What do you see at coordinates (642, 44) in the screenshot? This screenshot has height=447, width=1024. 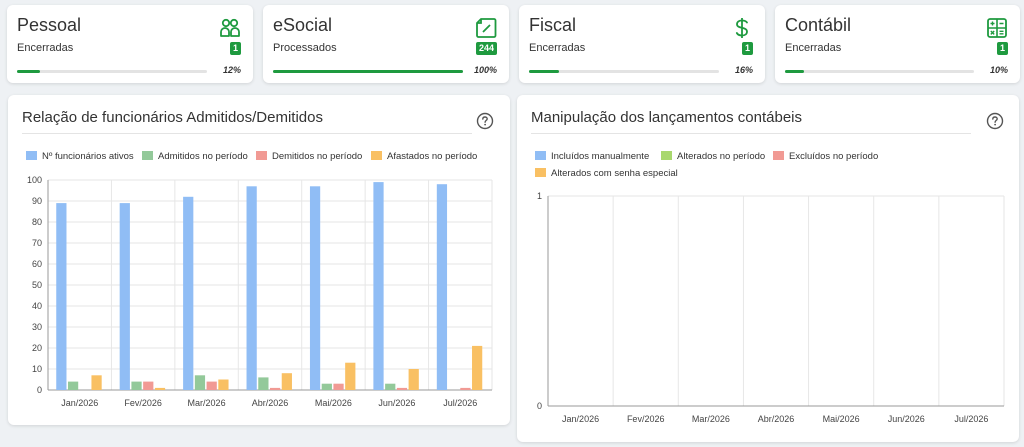 I see `status-card-fiscal: Fiscal Encerradas 1 16%` at bounding box center [642, 44].